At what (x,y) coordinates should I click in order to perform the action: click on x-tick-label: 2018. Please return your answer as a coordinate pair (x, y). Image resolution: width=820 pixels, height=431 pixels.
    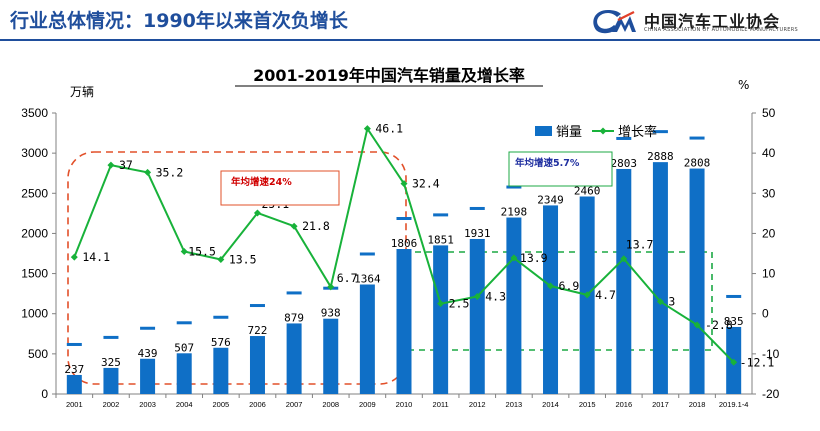
    Looking at the image, I should click on (697, 404).